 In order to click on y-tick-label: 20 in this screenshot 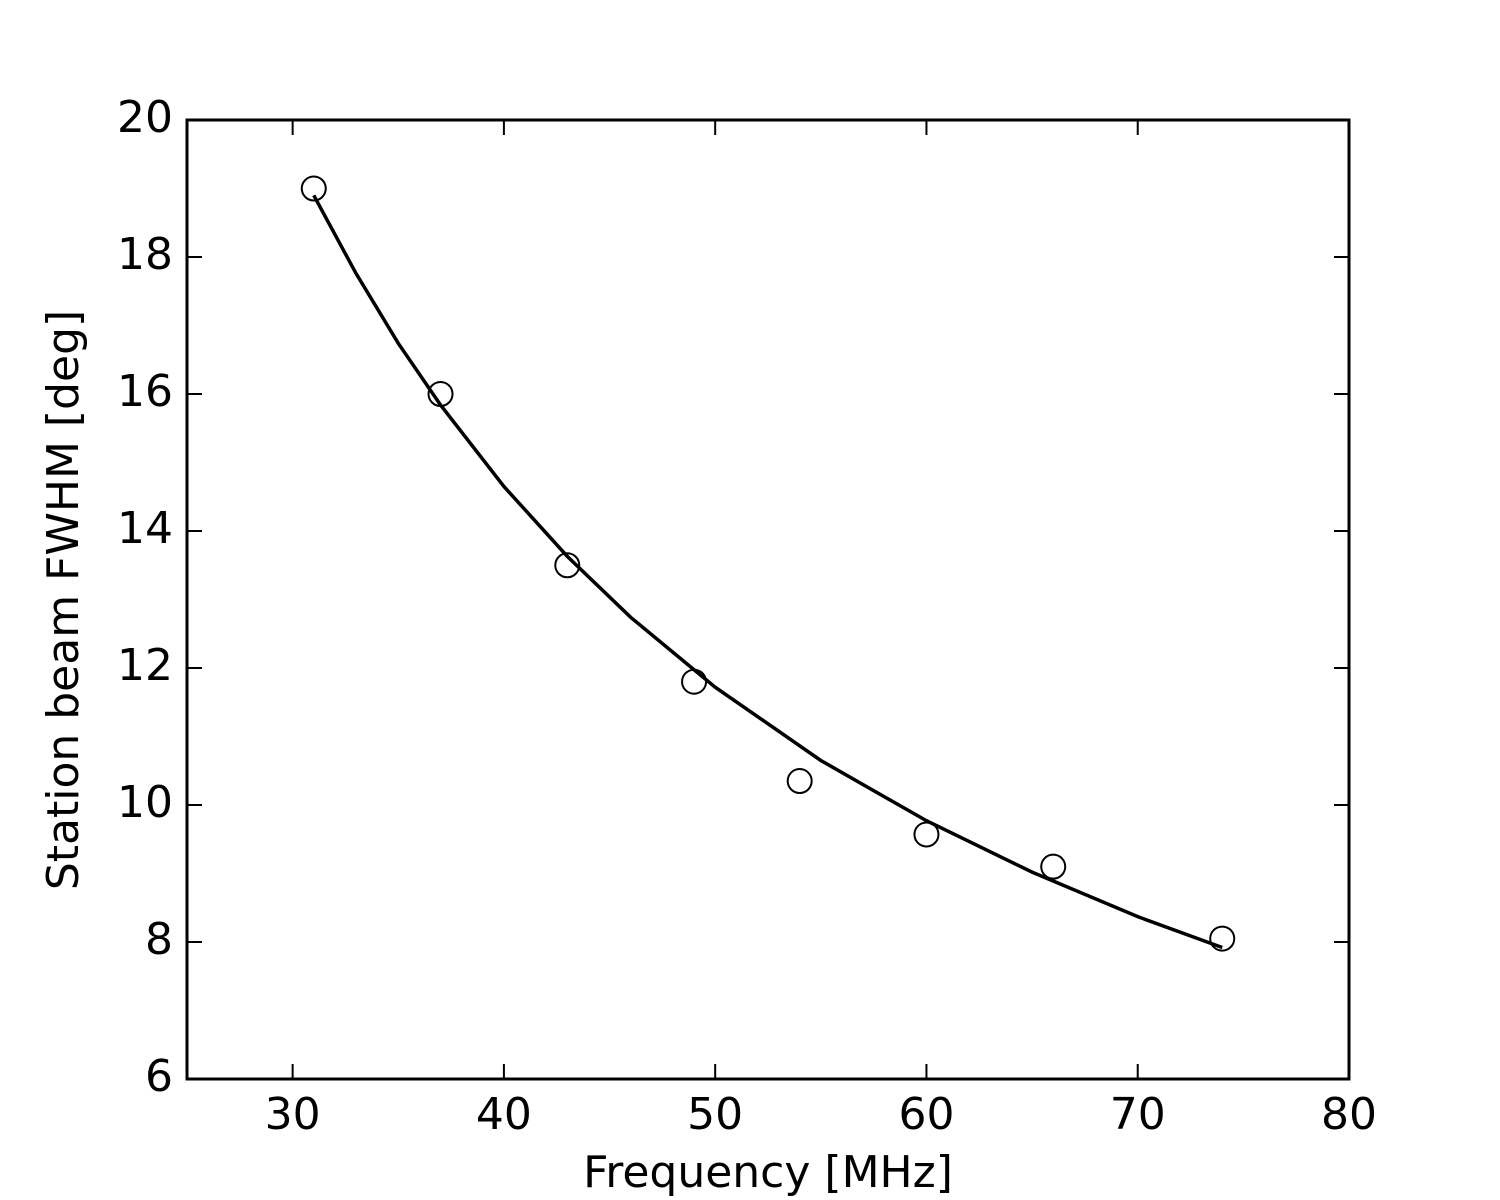, I will do `click(145, 117)`.